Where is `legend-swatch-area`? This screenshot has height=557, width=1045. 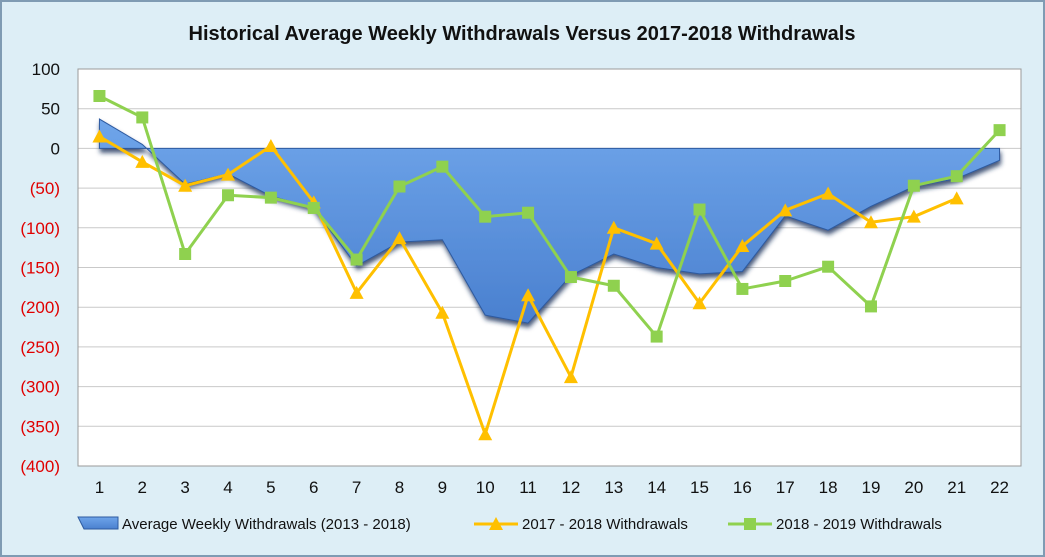 legend-swatch-area is located at coordinates (98, 523).